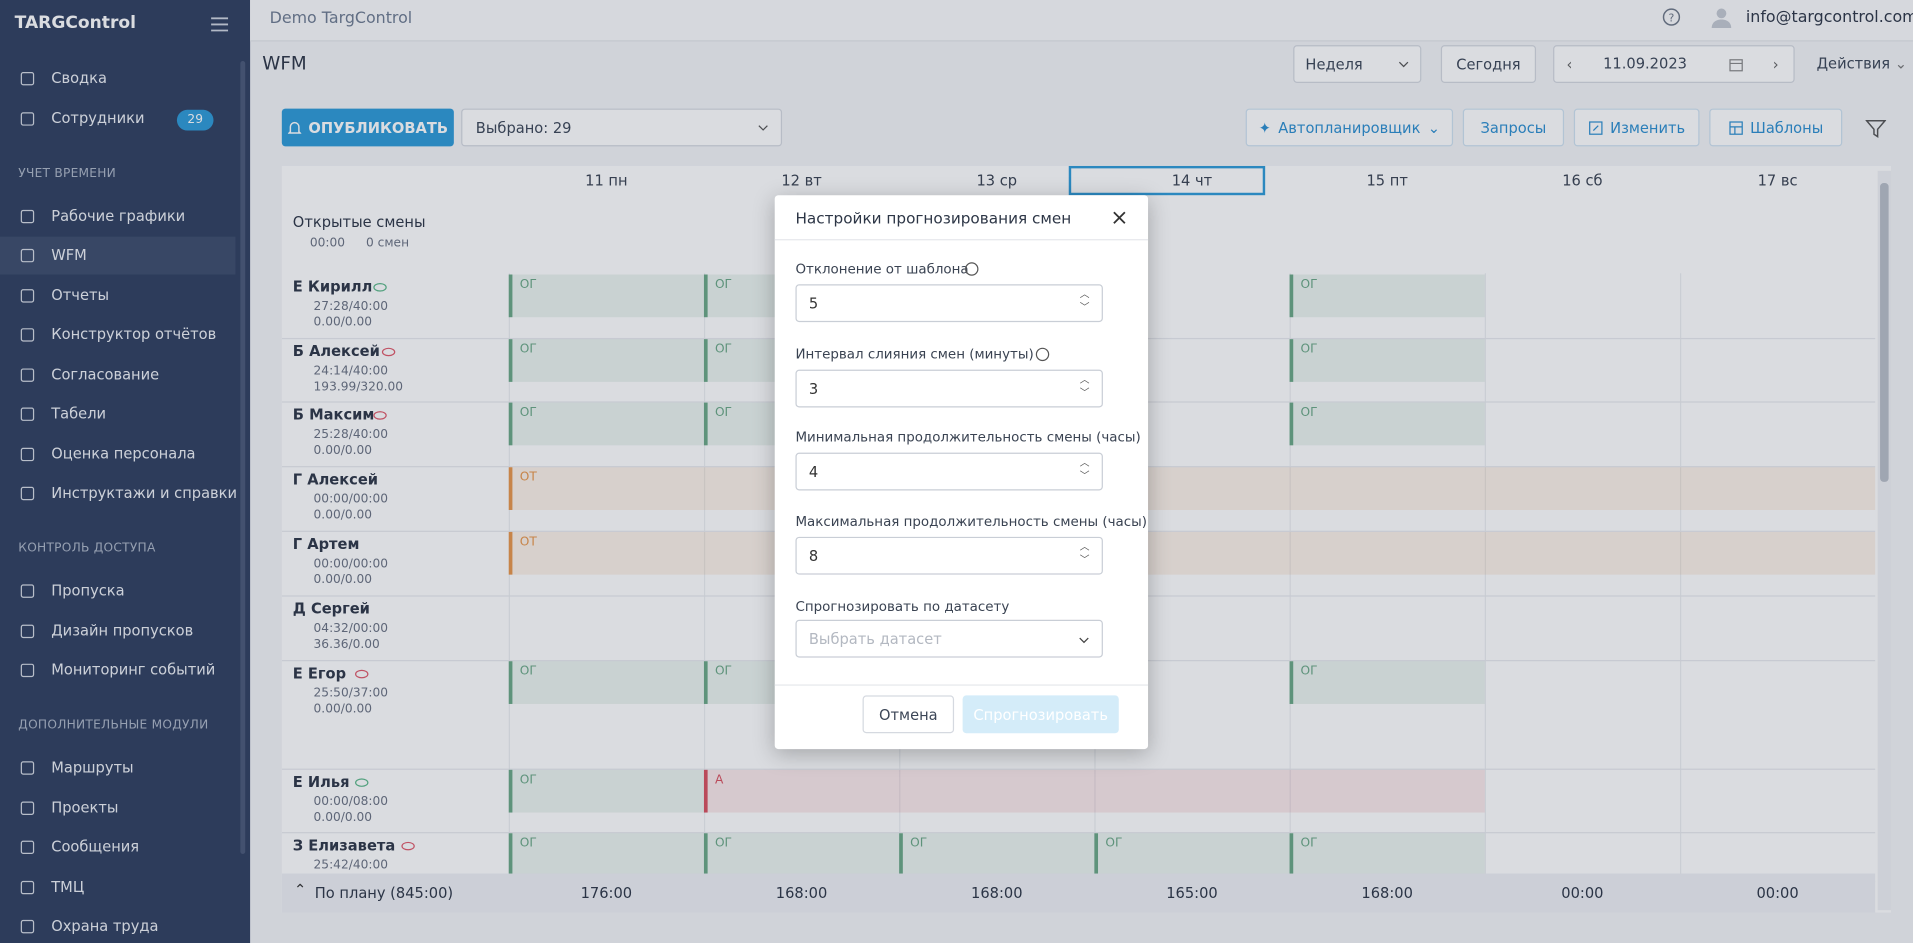 This screenshot has width=1913, height=943. What do you see at coordinates (949, 388) in the screenshot?
I see `number-input: 3 ︿ ﹀` at bounding box center [949, 388].